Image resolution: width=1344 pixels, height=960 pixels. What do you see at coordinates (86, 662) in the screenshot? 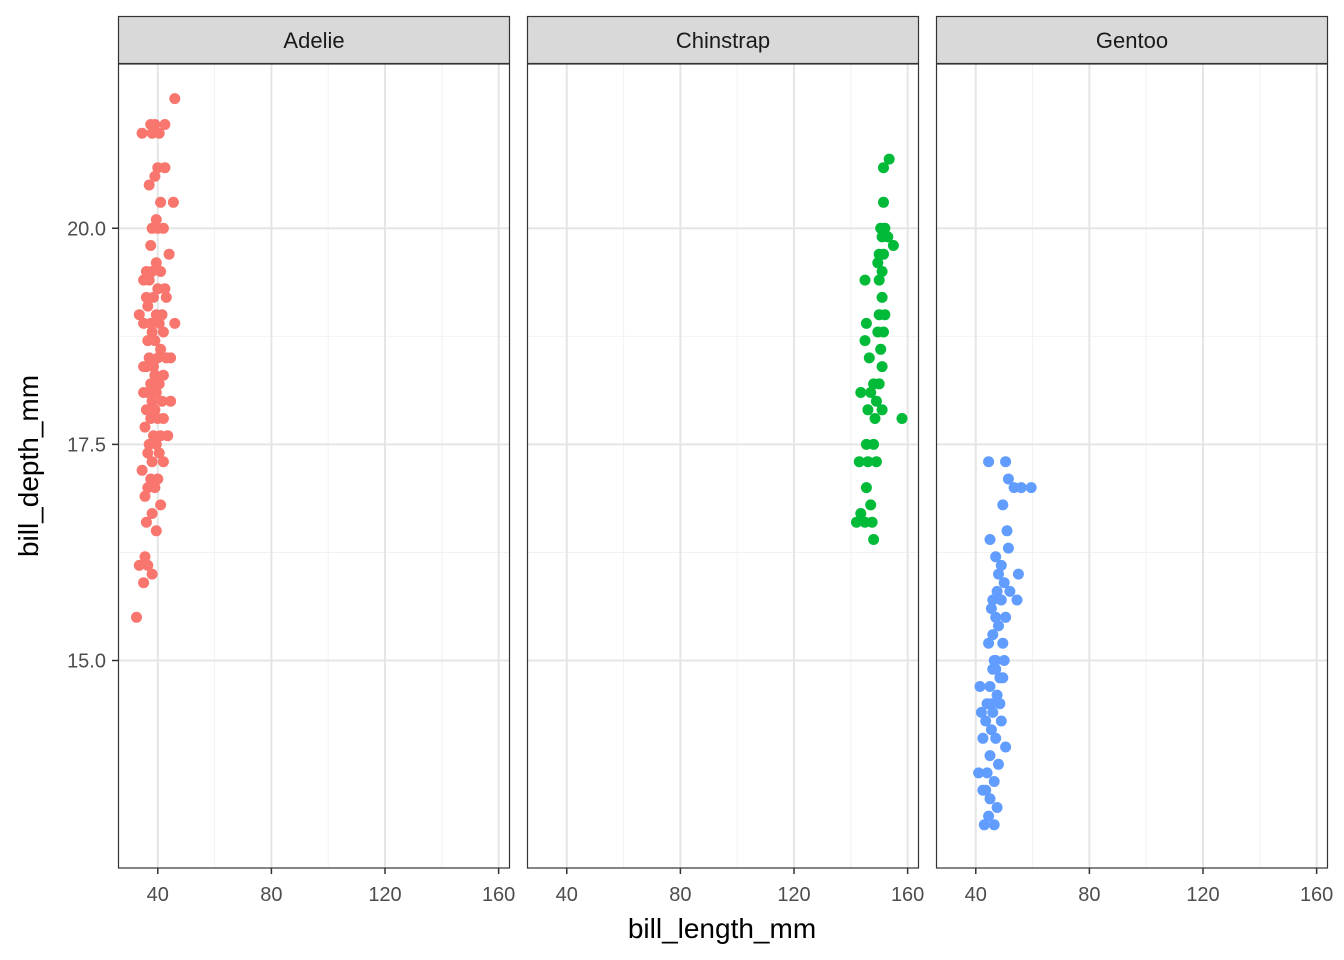
I see `y-tick-label: 15.0` at bounding box center [86, 662].